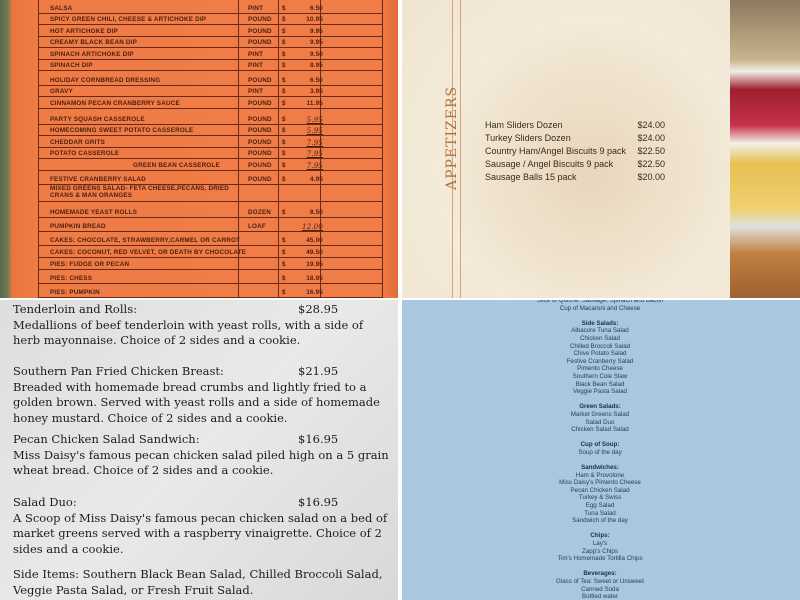 The width and height of the screenshot is (800, 600). What do you see at coordinates (651, 177) in the screenshot?
I see `appetizer-price: $20.00` at bounding box center [651, 177].